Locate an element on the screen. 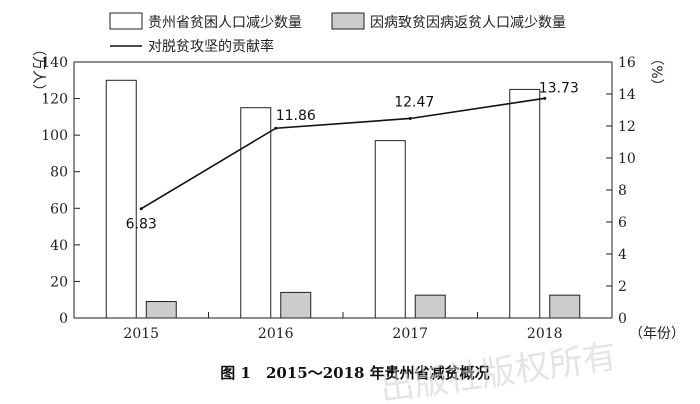  right-tick-label: 10 is located at coordinates (627, 159).